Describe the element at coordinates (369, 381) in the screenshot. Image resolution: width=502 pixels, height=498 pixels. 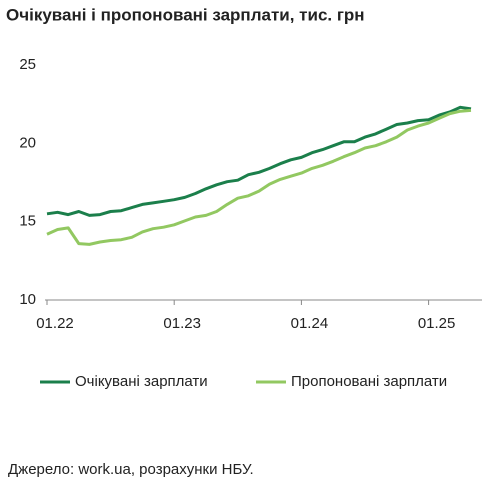
I see `legend-label: Пропоновані зарплати` at that location.